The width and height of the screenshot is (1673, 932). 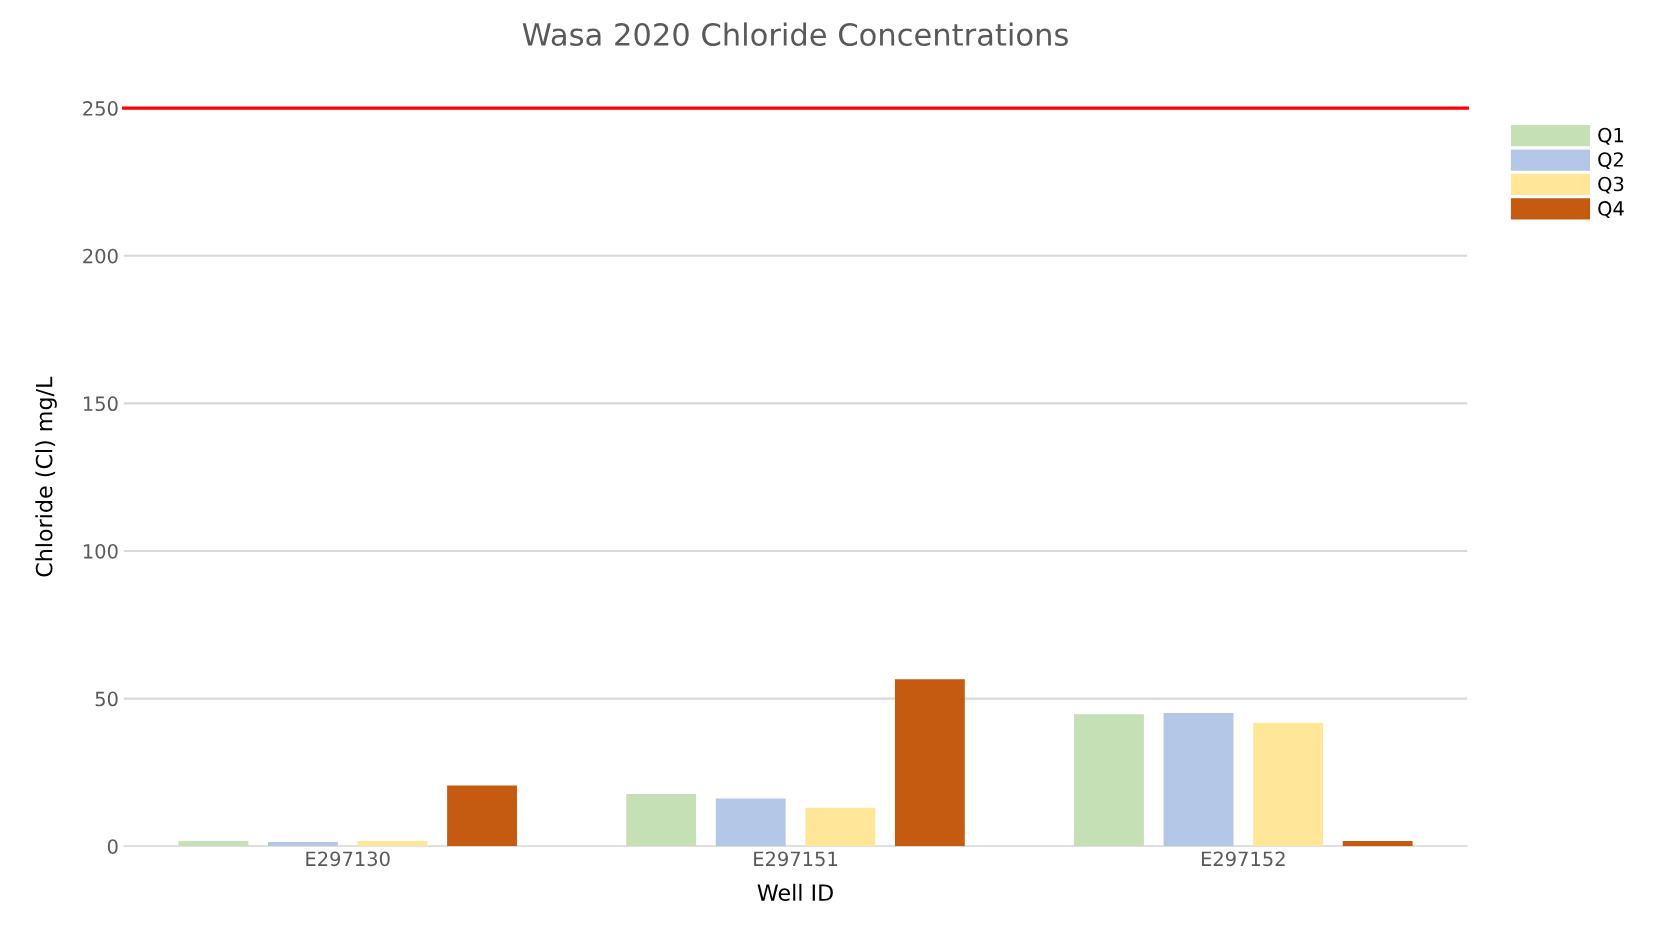 I want to click on y-tick-label: 250, so click(x=100, y=108).